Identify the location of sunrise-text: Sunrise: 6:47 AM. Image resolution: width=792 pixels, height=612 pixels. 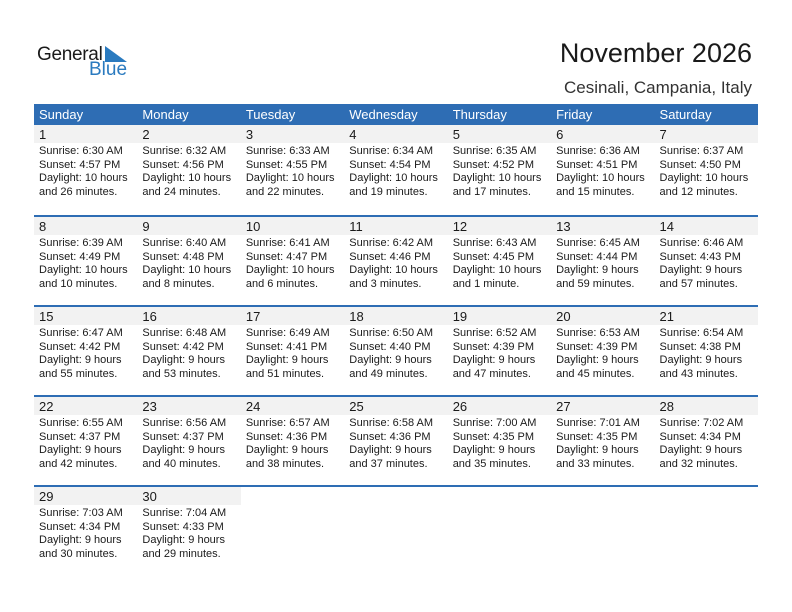
(81, 333).